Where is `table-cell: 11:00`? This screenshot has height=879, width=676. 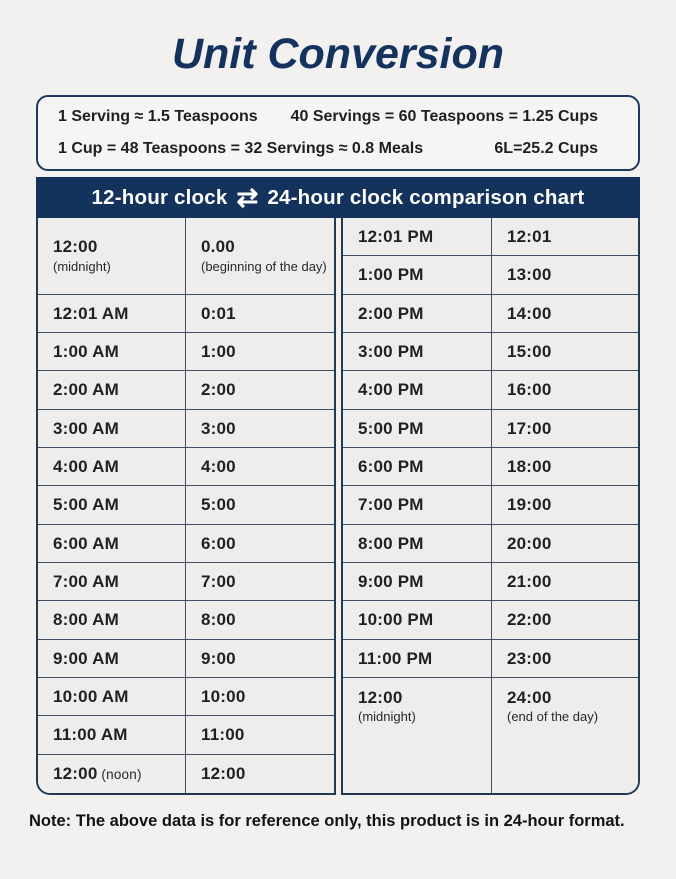 table-cell: 11:00 is located at coordinates (260, 735).